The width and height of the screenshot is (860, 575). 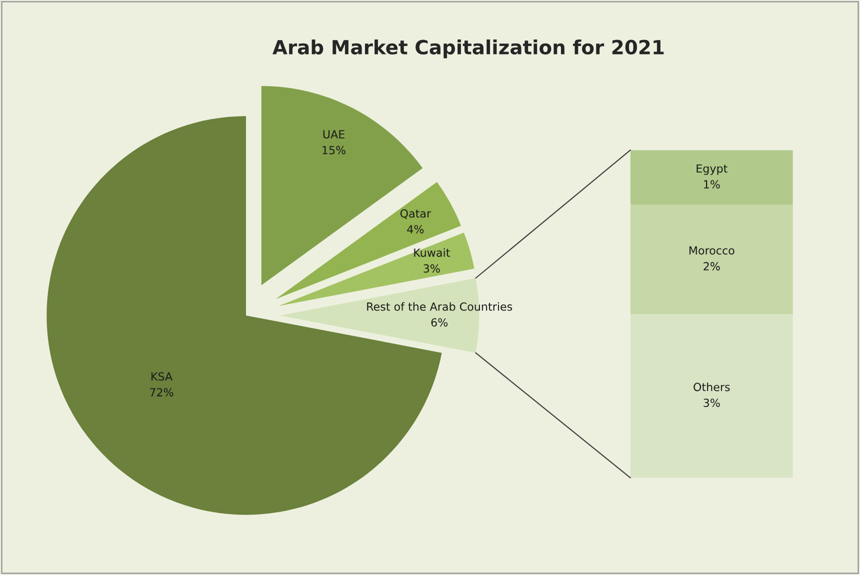 What do you see at coordinates (439, 306) in the screenshot?
I see `slice-label: Rest of the Arab Countries` at bounding box center [439, 306].